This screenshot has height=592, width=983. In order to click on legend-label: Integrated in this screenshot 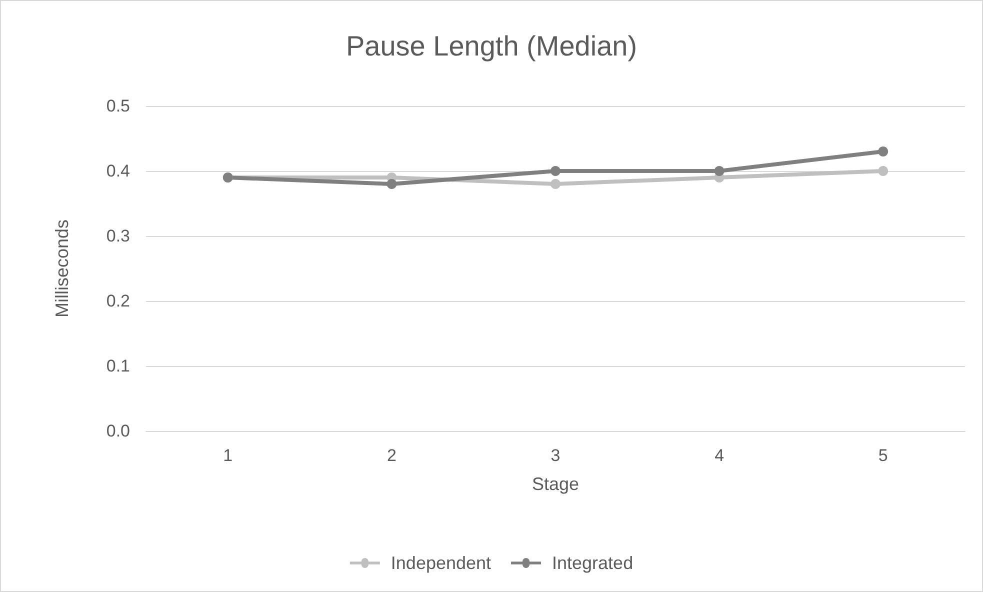, I will do `click(593, 563)`.